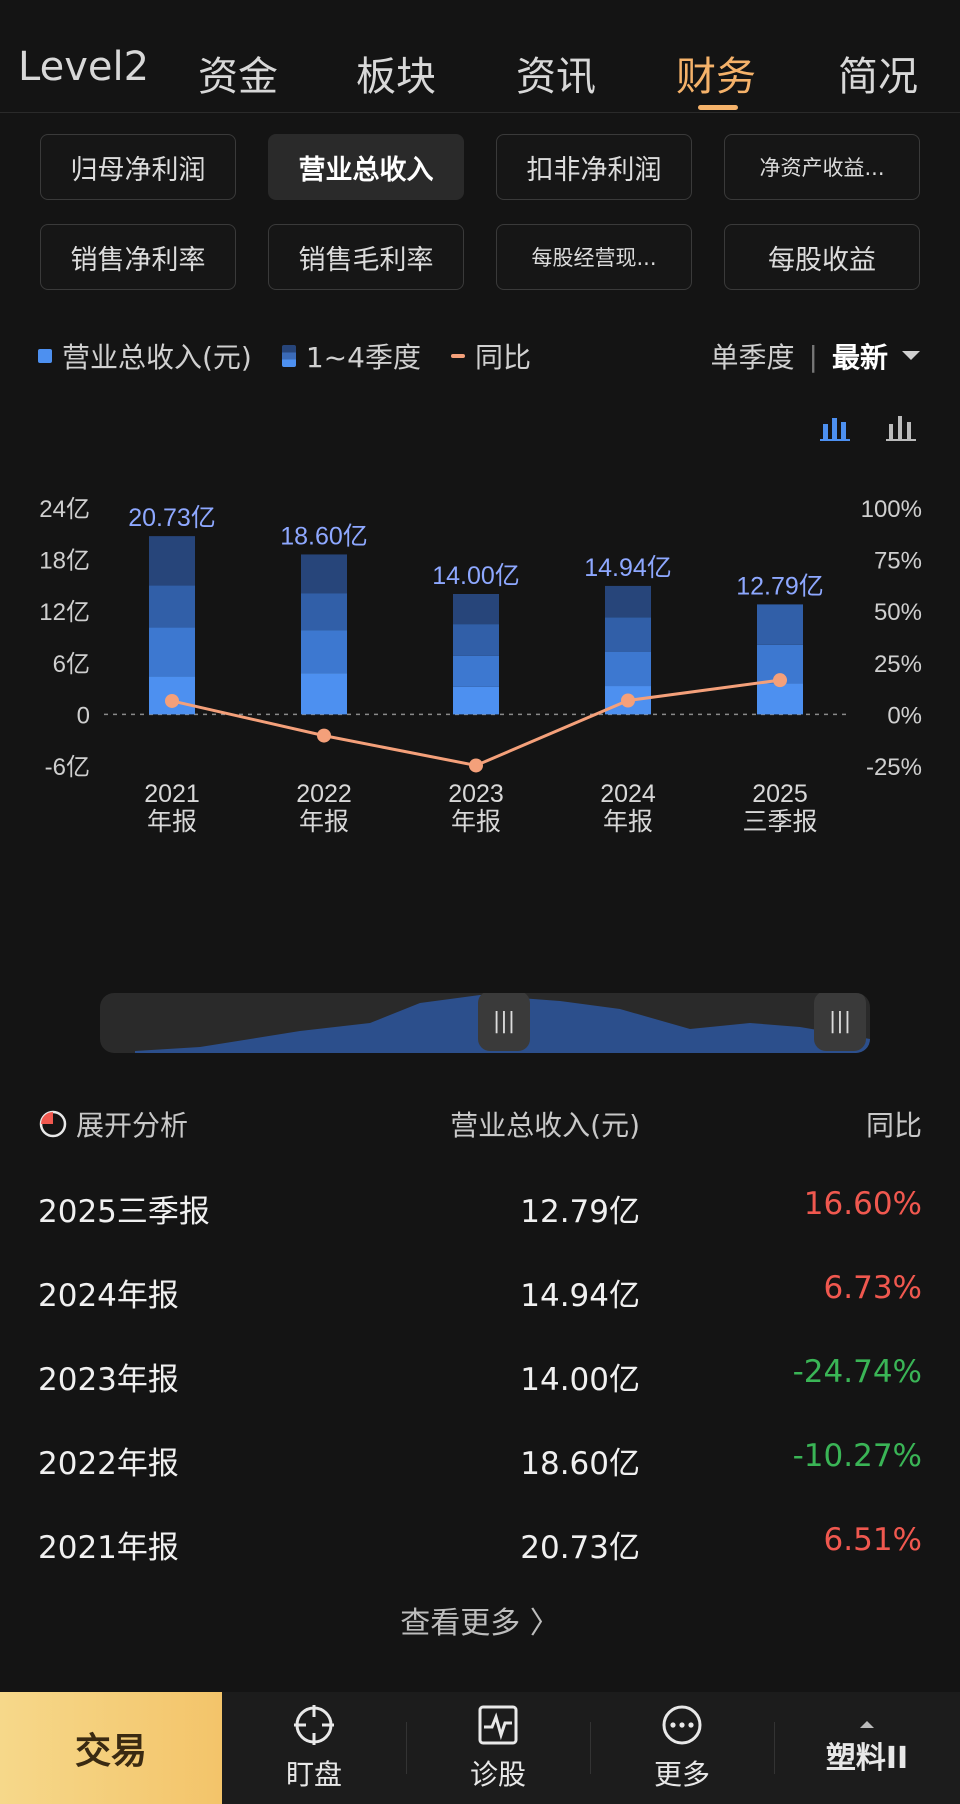 The width and height of the screenshot is (960, 1804). Describe the element at coordinates (138, 167) in the screenshot. I see `metric-net-profit-parent: 归母净利润` at that location.